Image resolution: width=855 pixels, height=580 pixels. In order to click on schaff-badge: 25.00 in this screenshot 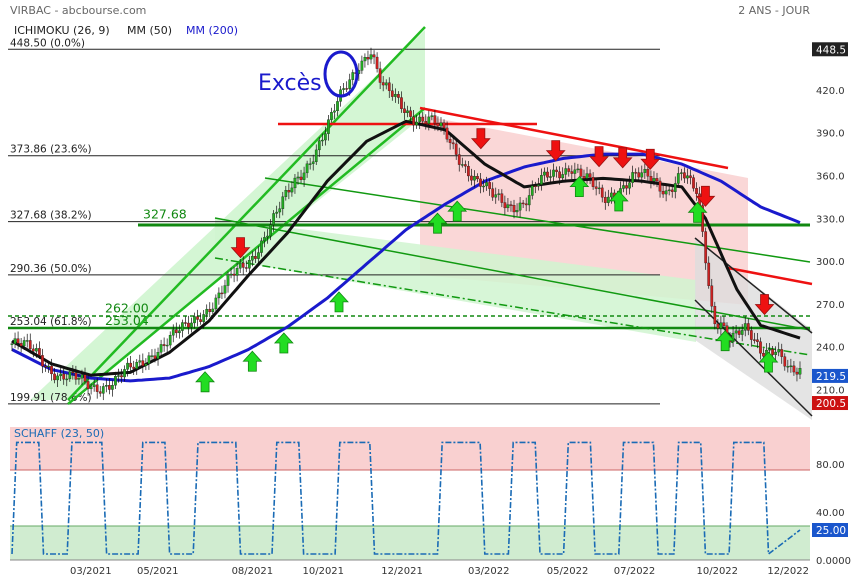, I will do `click(831, 531)`.